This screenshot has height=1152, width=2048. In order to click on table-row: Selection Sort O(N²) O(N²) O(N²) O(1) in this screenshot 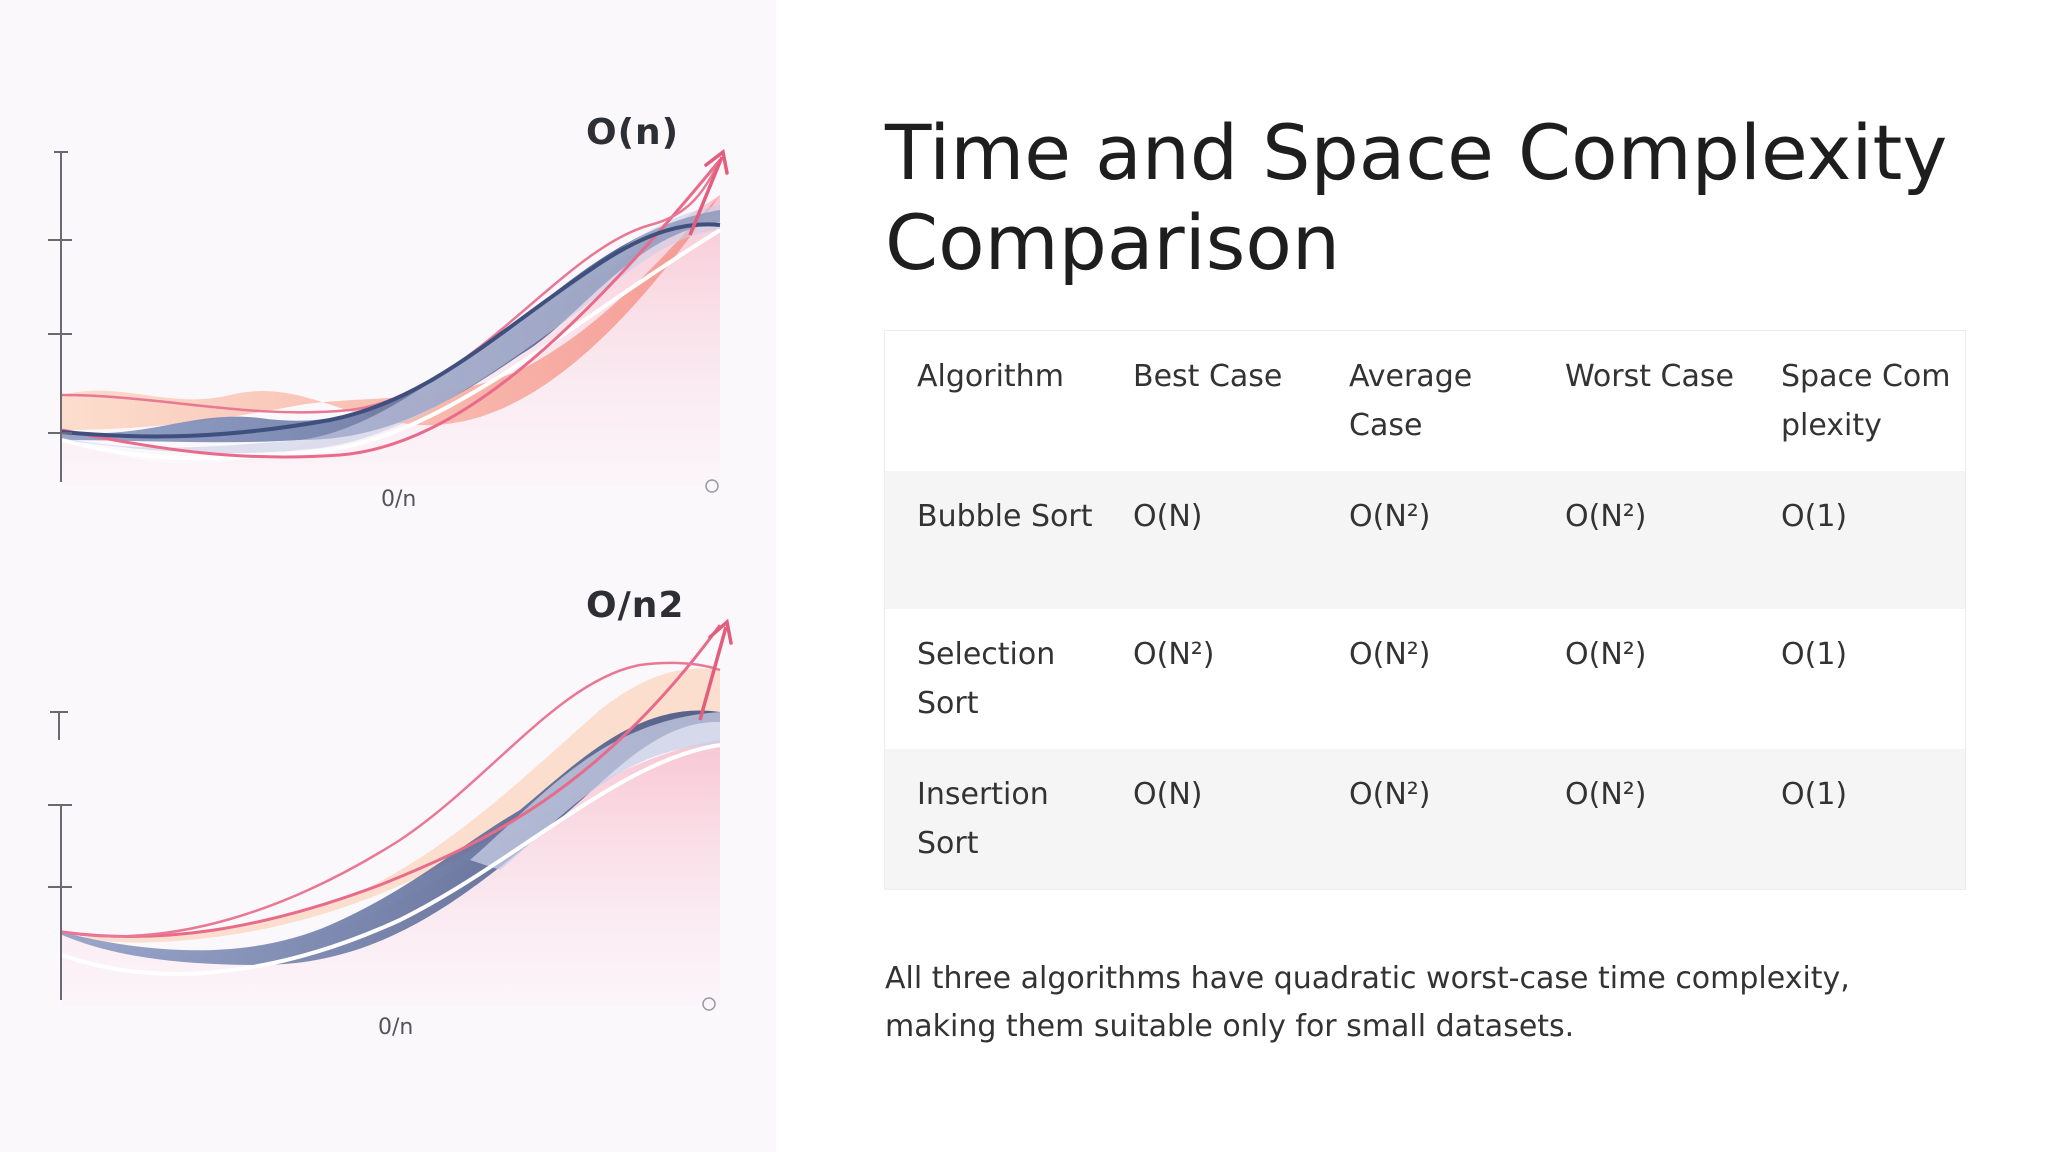, I will do `click(1425, 679)`.